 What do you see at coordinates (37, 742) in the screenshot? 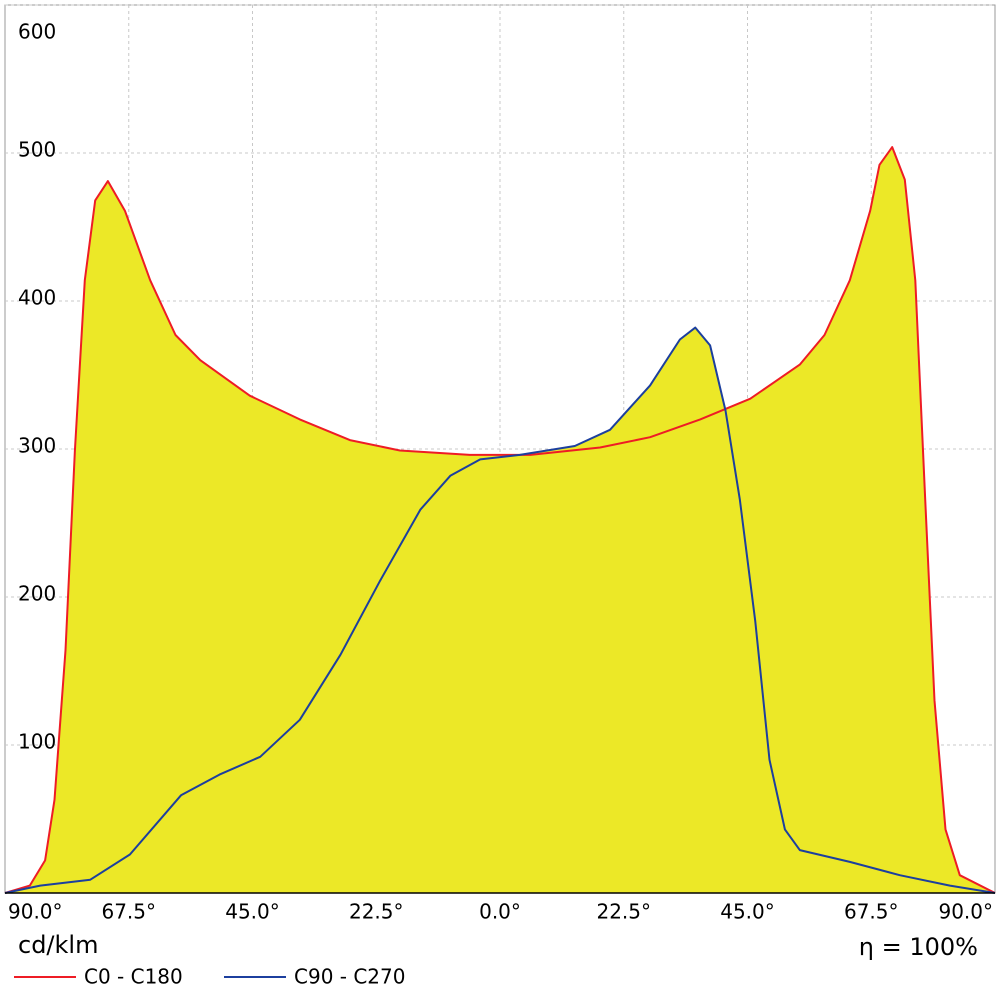
I see `y-tick-label: 100` at bounding box center [37, 742].